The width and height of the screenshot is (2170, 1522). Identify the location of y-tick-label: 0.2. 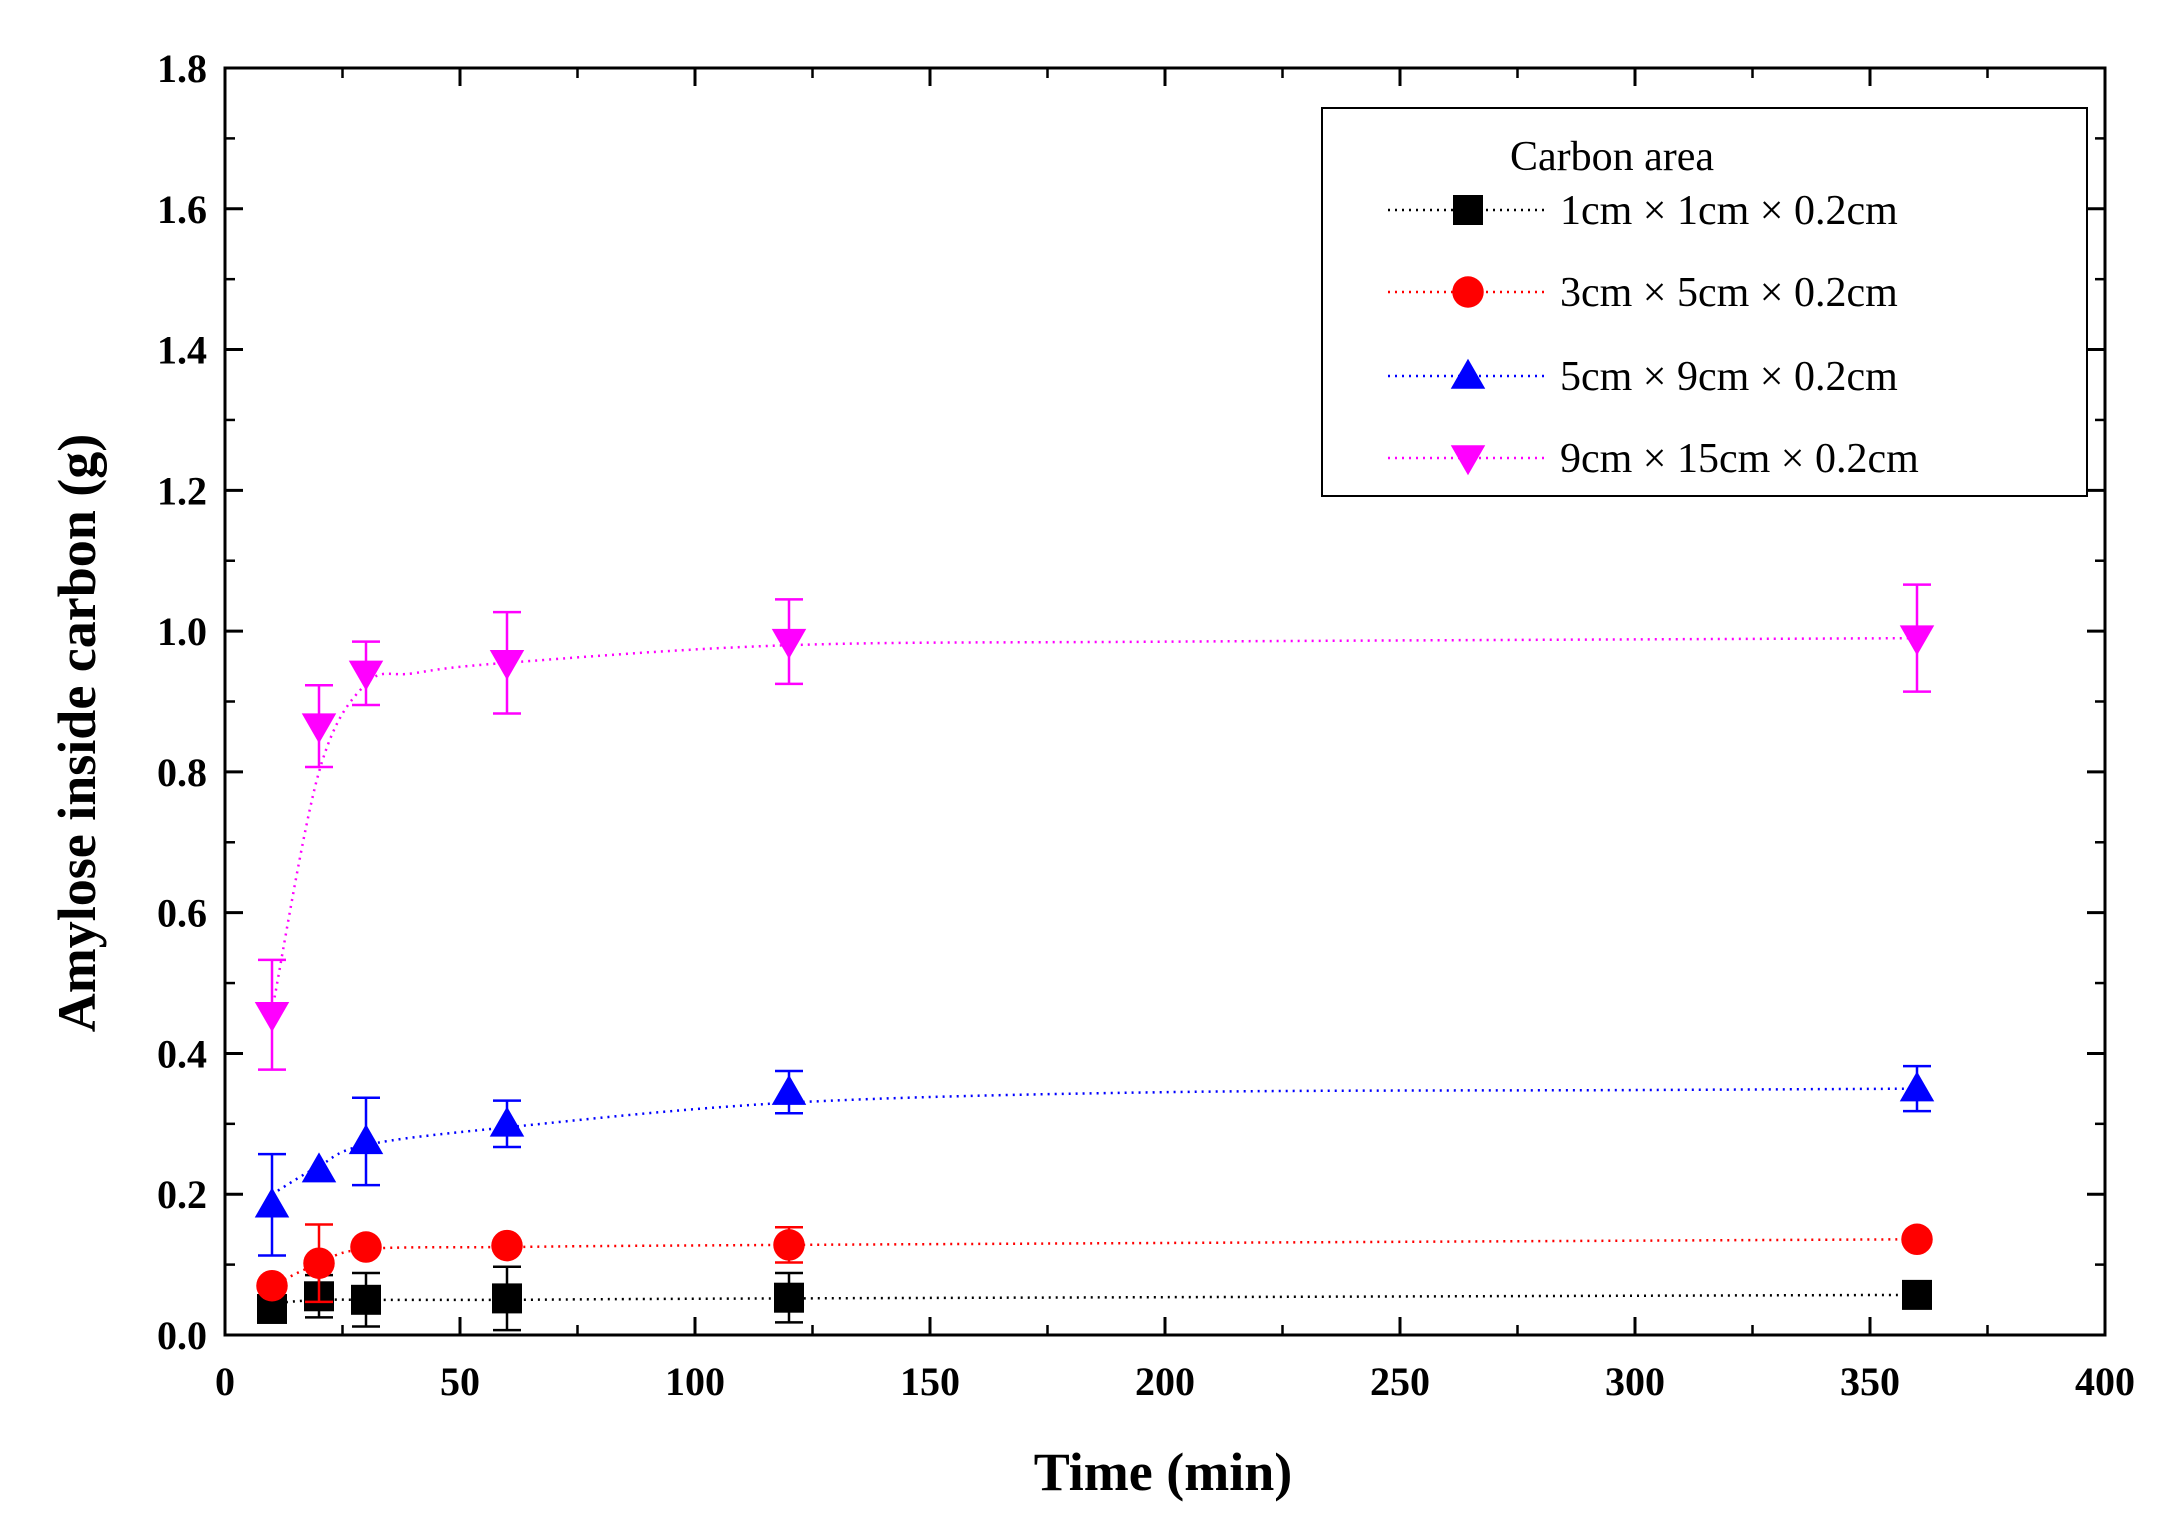
(182, 1194).